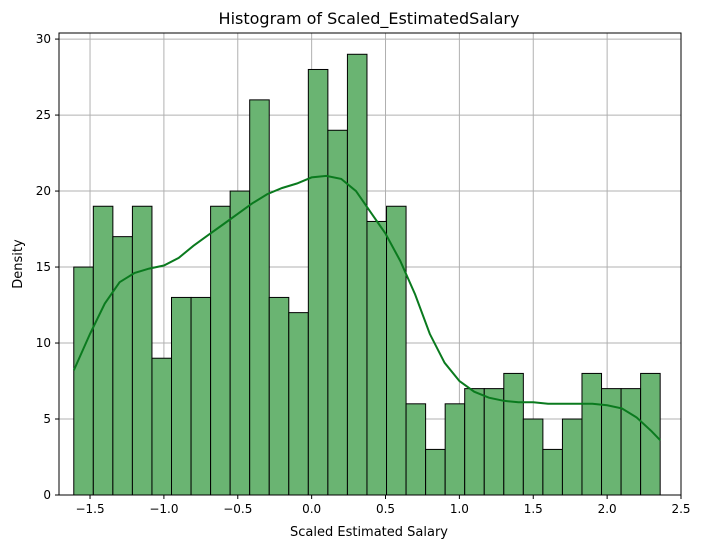  Describe the element at coordinates (237, 509) in the screenshot. I see `x-tick-label: −0.5` at that location.